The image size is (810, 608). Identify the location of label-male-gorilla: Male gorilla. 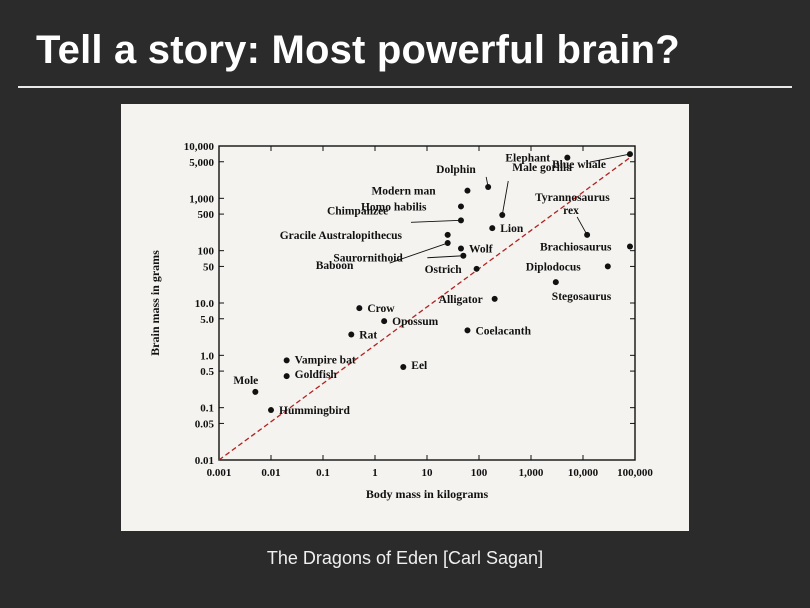
(542, 168).